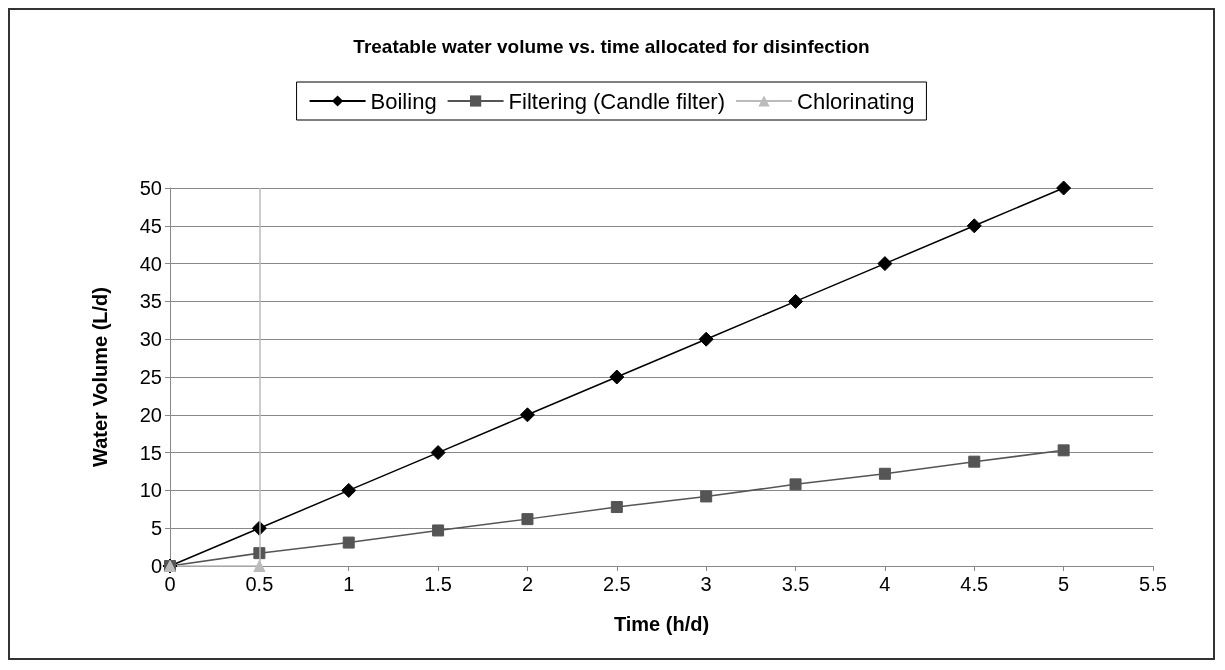 The width and height of the screenshot is (1225, 670). I want to click on y-tick-label: 10, so click(150, 490).